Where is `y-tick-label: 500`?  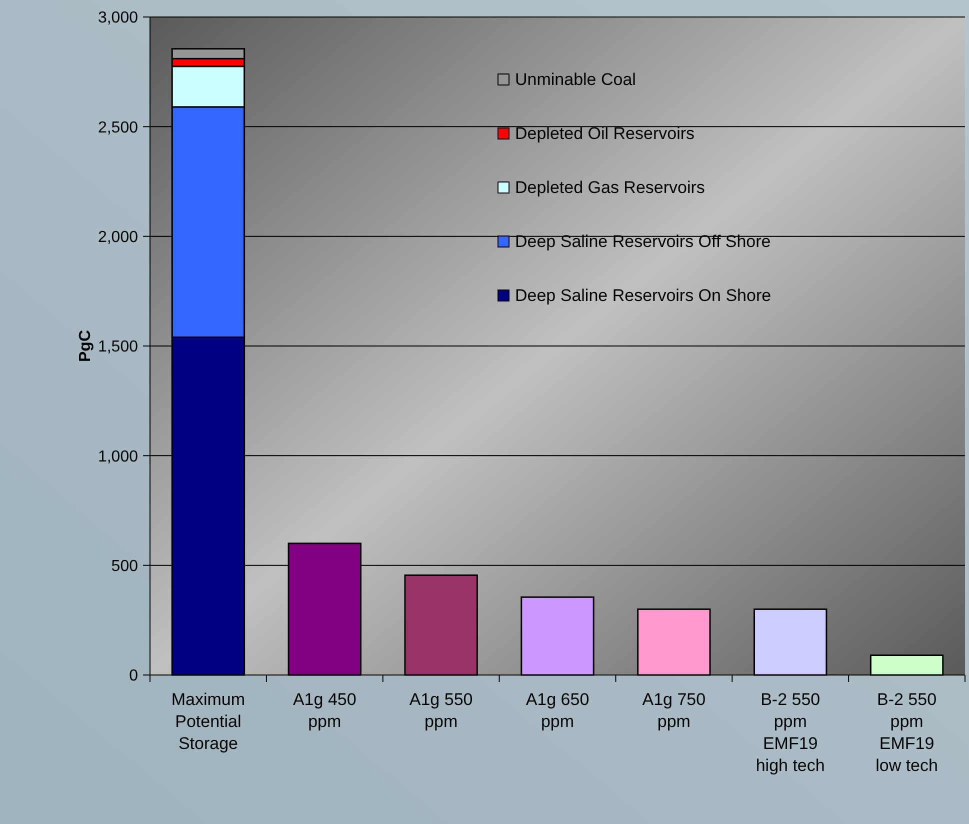
y-tick-label: 500 is located at coordinates (124, 566).